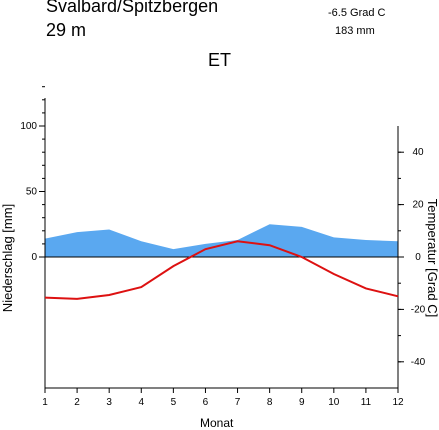 The height and width of the screenshot is (430, 439). I want to click on x-tick-label: 5, so click(174, 402).